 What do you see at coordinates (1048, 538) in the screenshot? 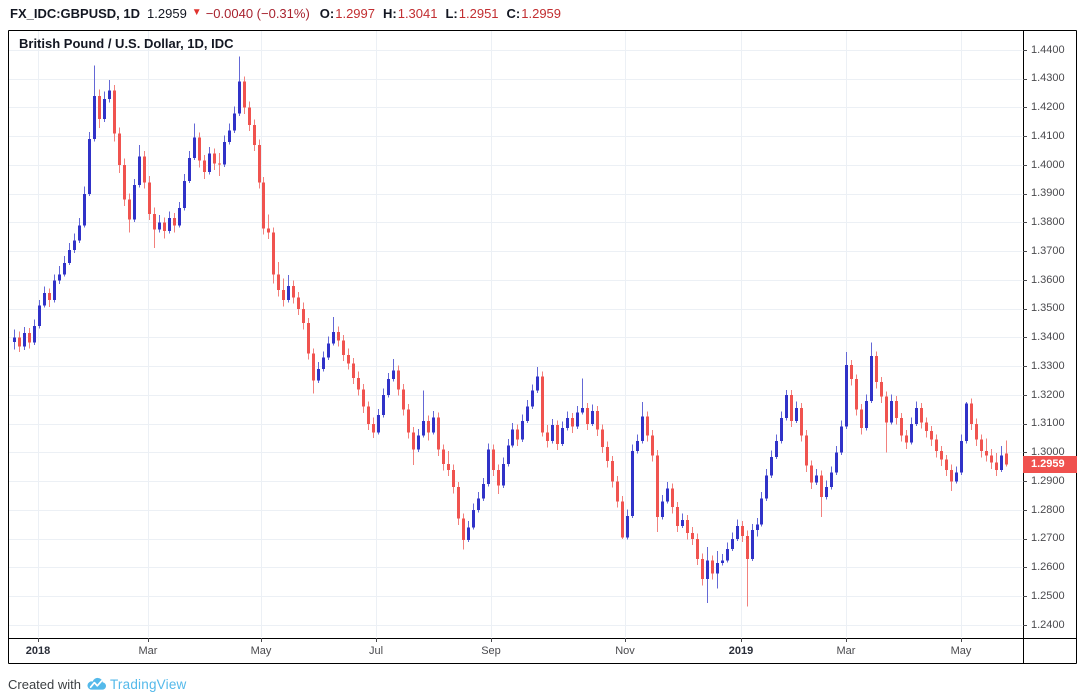
I see `price-tick-label: 1.2700` at bounding box center [1048, 538].